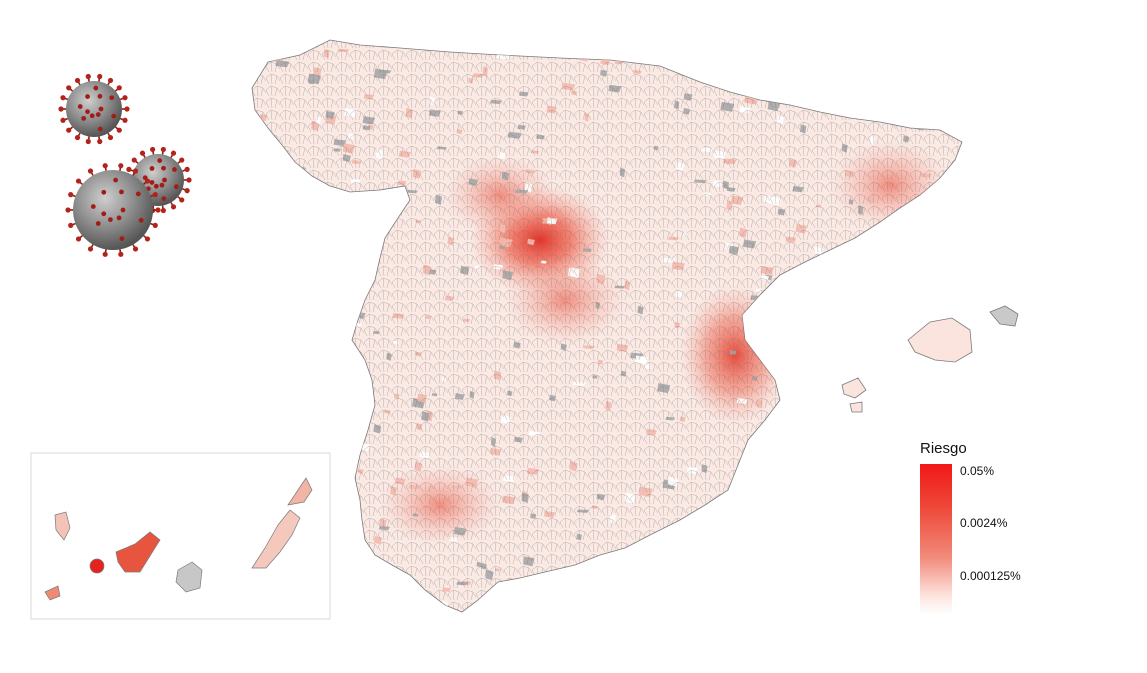 This screenshot has width=1147, height=673. What do you see at coordinates (113, 210) in the screenshot?
I see `coronavirus-icon` at bounding box center [113, 210].